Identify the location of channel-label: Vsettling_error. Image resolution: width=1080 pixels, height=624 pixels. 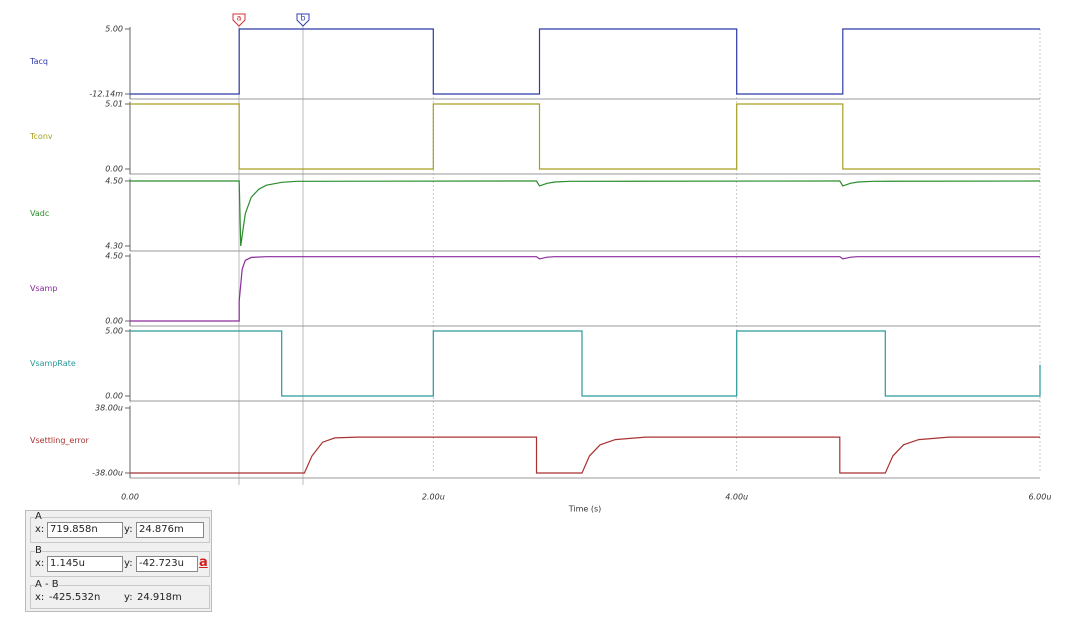
(60, 440).